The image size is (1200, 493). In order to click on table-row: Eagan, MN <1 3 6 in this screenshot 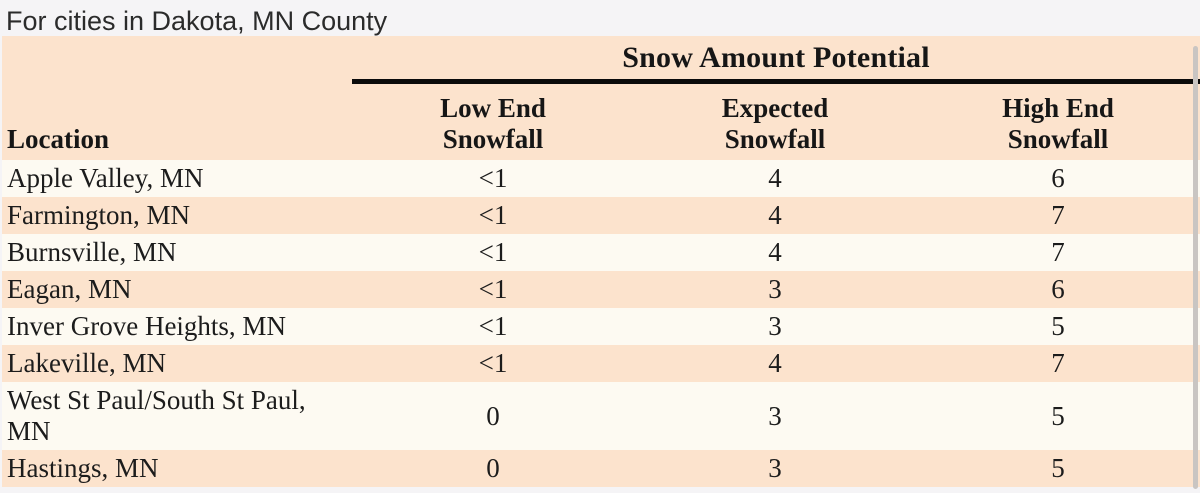, I will do `click(601, 289)`.